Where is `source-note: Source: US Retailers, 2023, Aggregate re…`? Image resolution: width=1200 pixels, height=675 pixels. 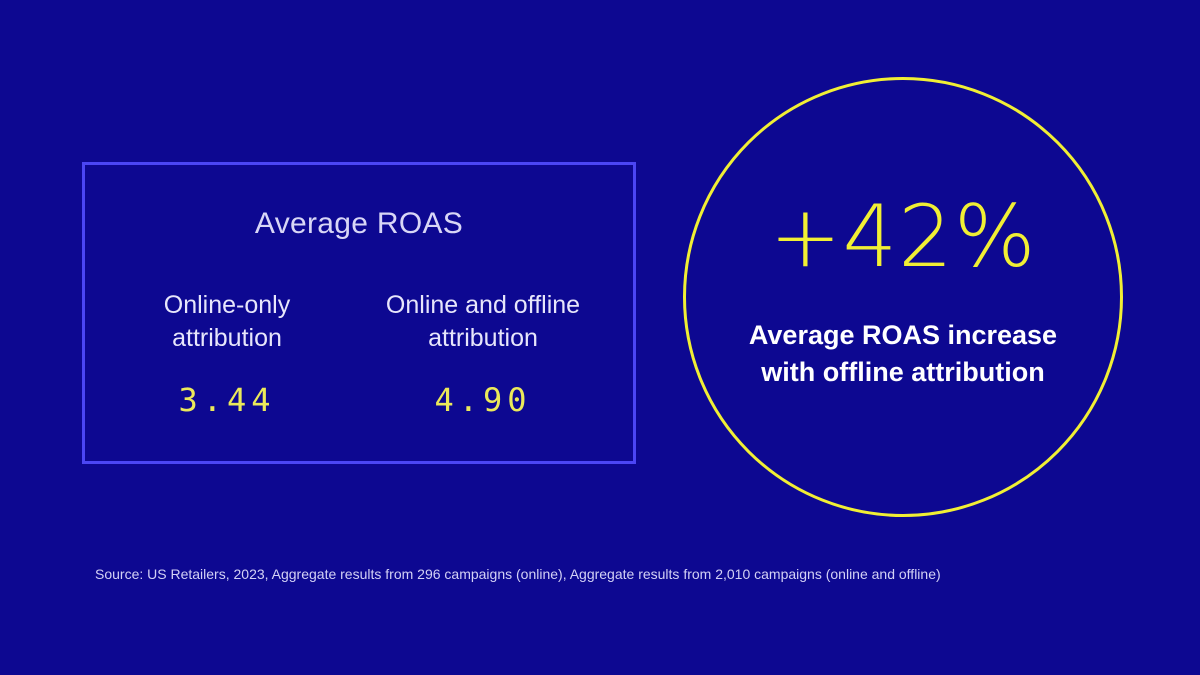
source-note: Source: US Retailers, 2023, Aggregate re… is located at coordinates (518, 574).